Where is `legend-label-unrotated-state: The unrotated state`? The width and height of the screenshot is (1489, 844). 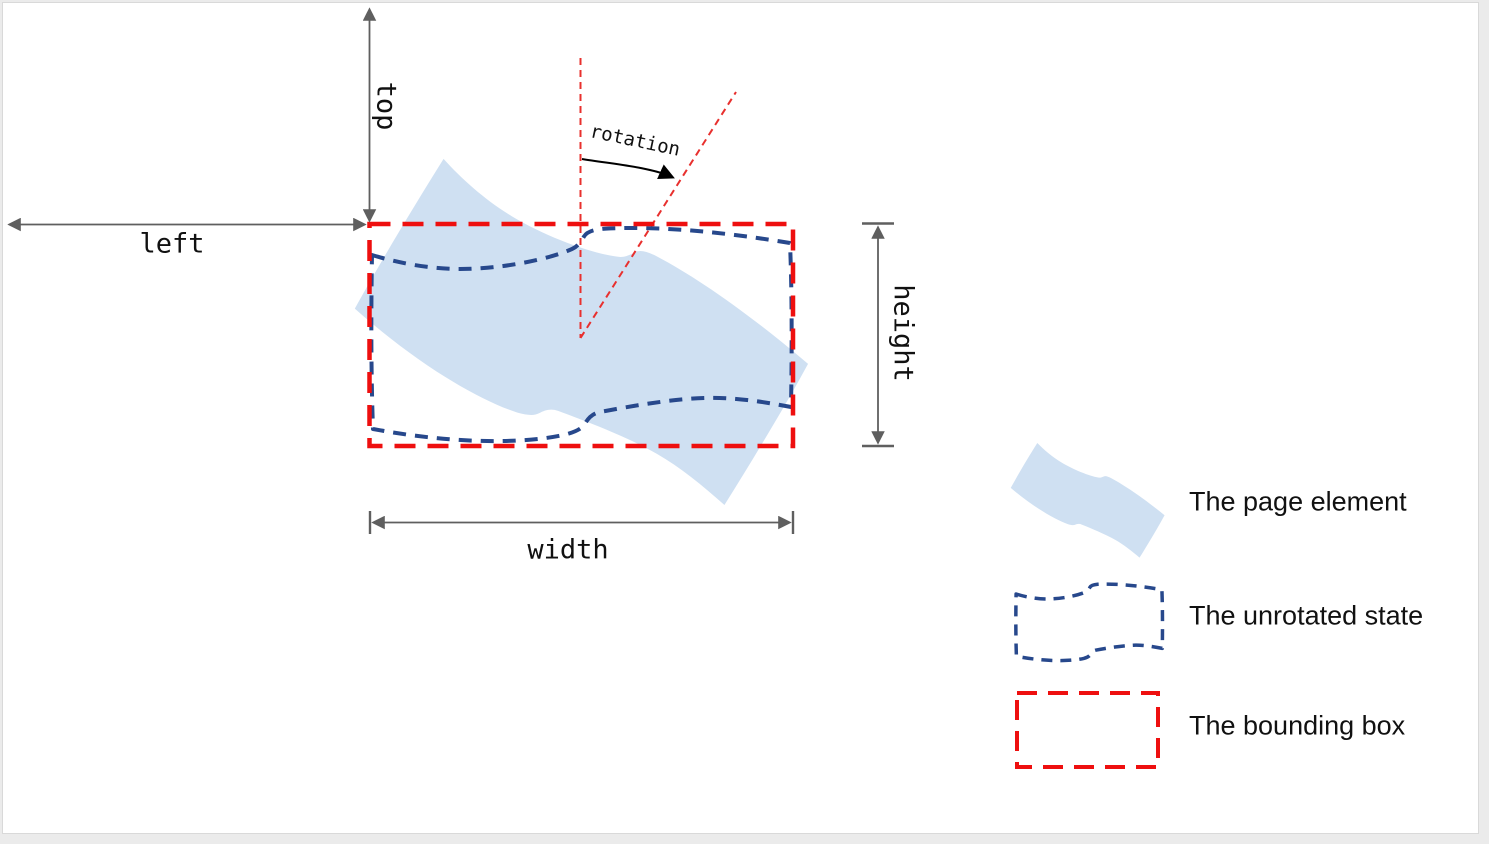 legend-label-unrotated-state: The unrotated state is located at coordinates (1306, 615).